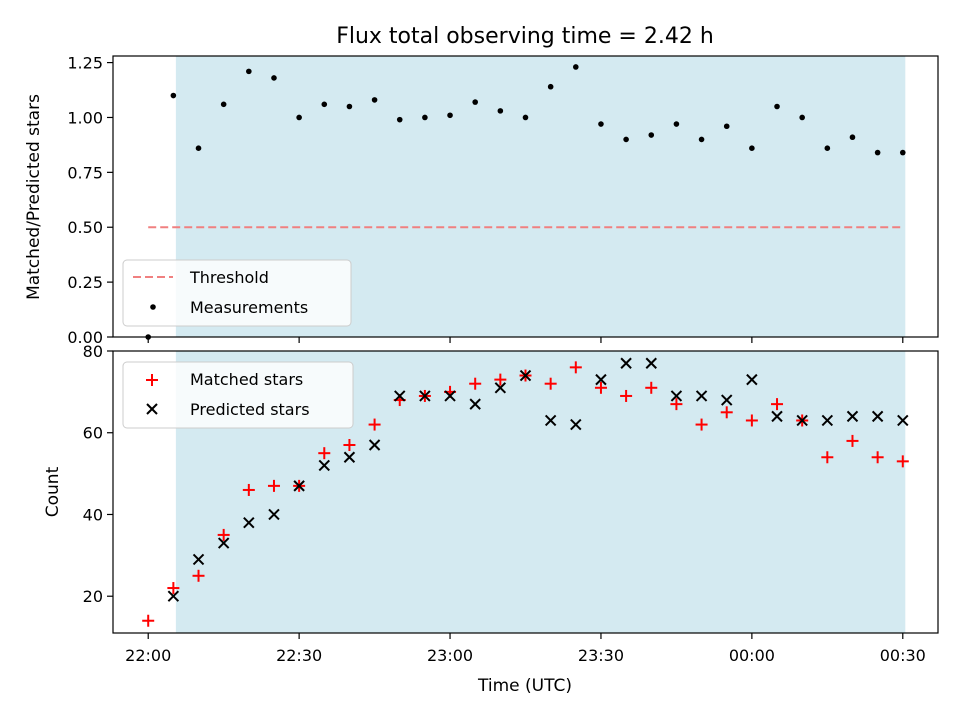 The image size is (960, 720). I want to click on top-ytick-label: 0.00, so click(85, 337).